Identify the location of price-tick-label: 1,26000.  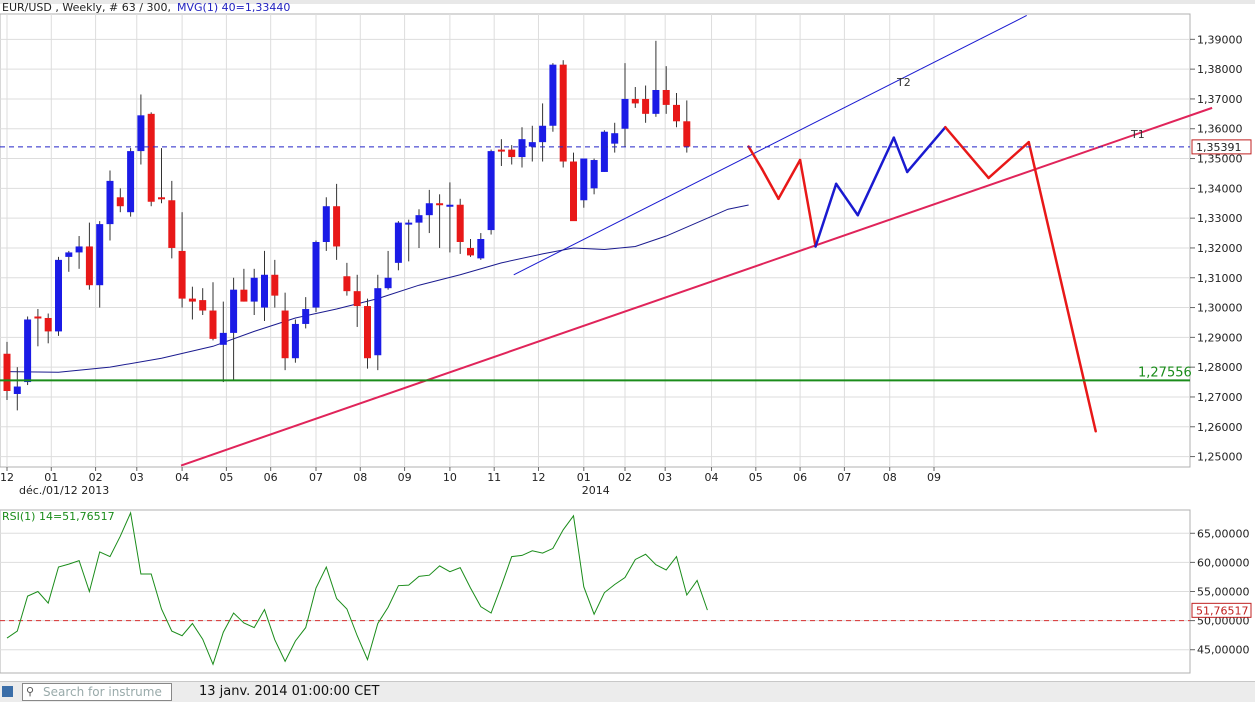
(1220, 427).